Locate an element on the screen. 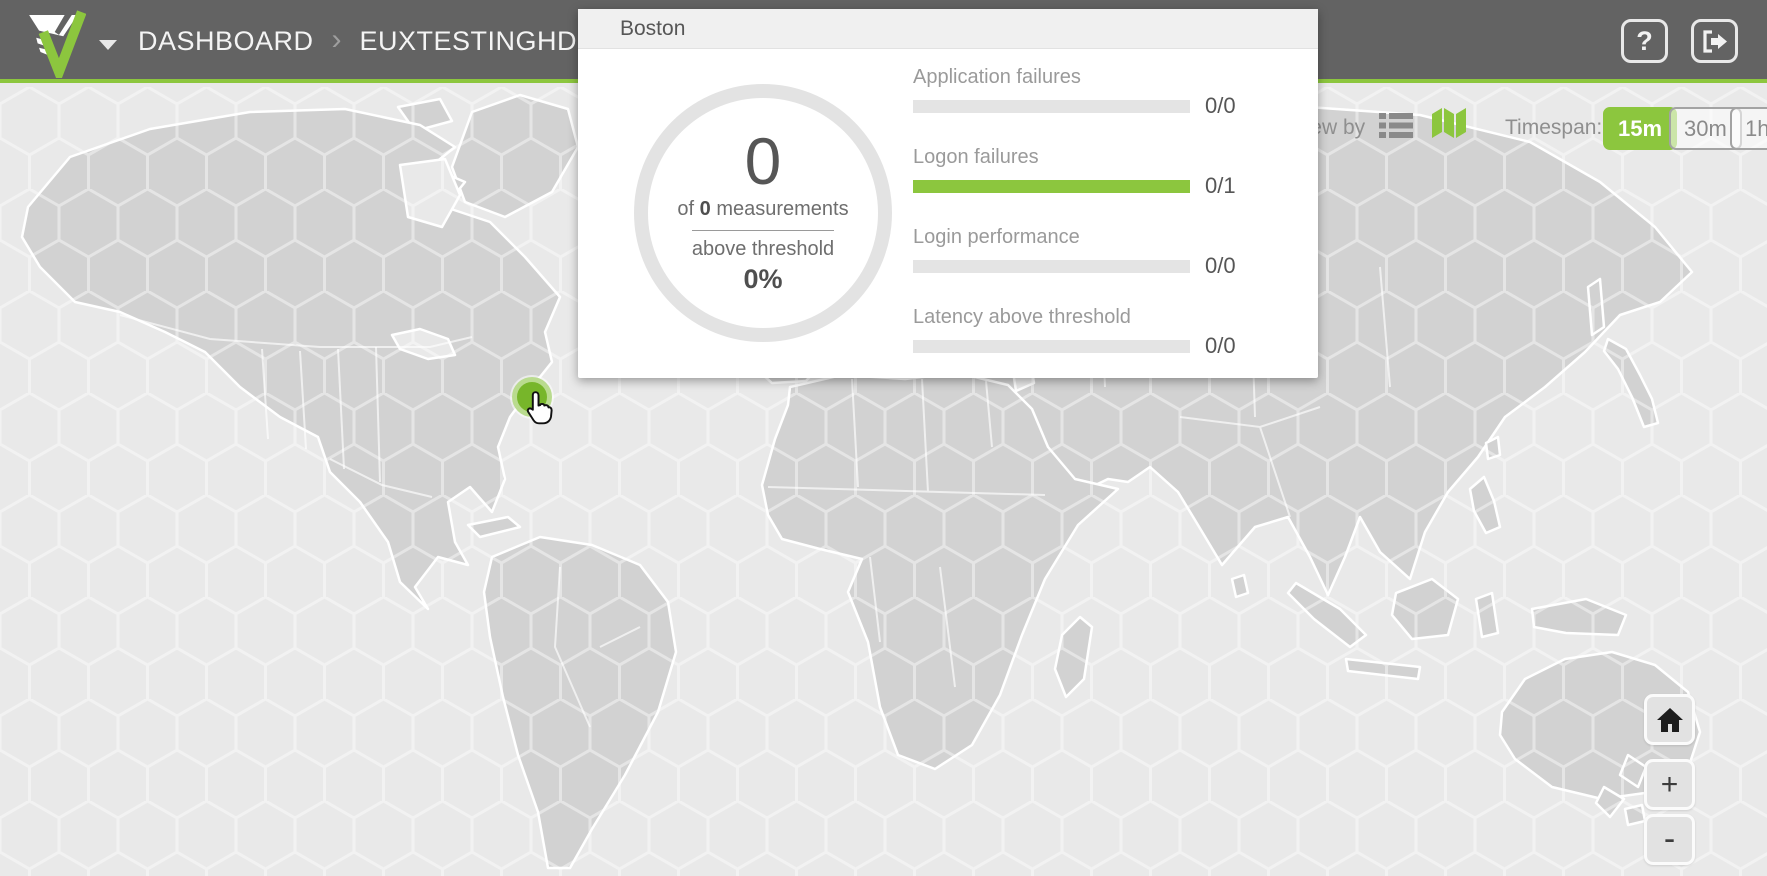 The width and height of the screenshot is (1767, 876). map-view-icon is located at coordinates (1449, 123).